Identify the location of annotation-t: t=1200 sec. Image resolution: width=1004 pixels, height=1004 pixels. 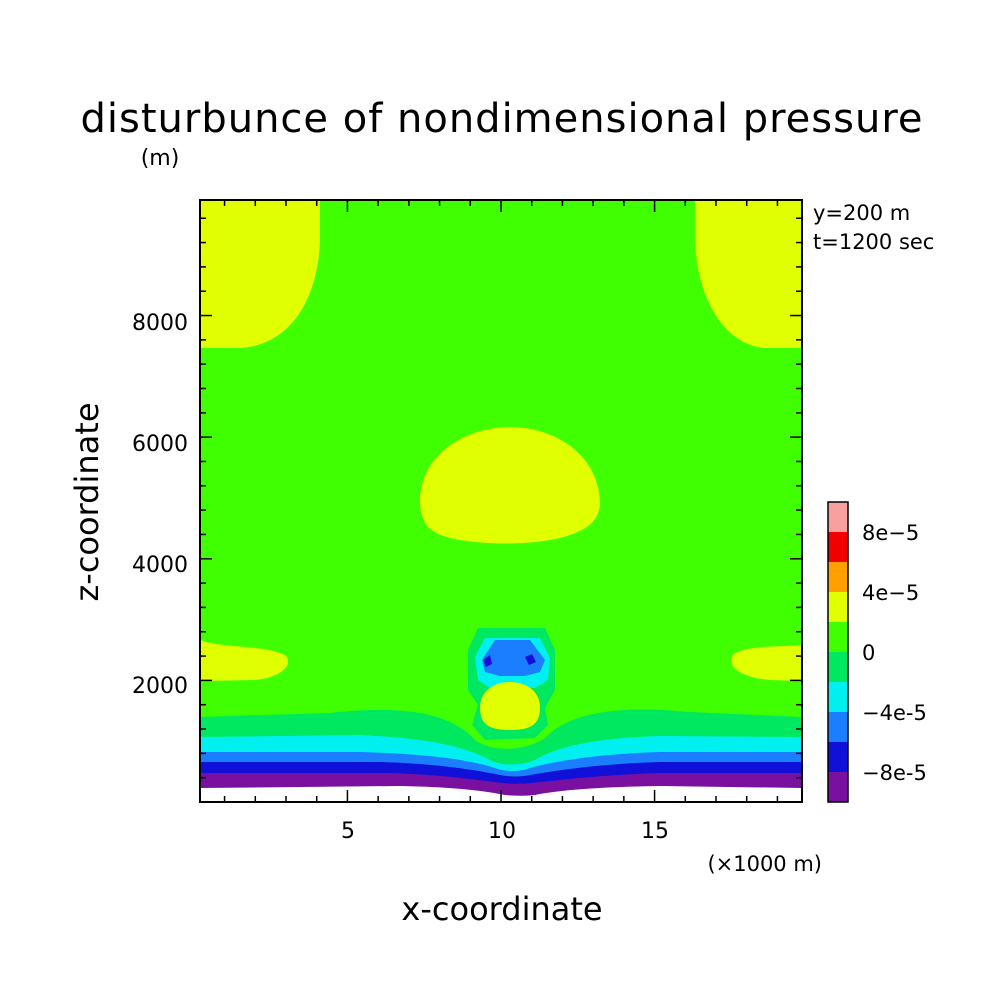
(873, 242).